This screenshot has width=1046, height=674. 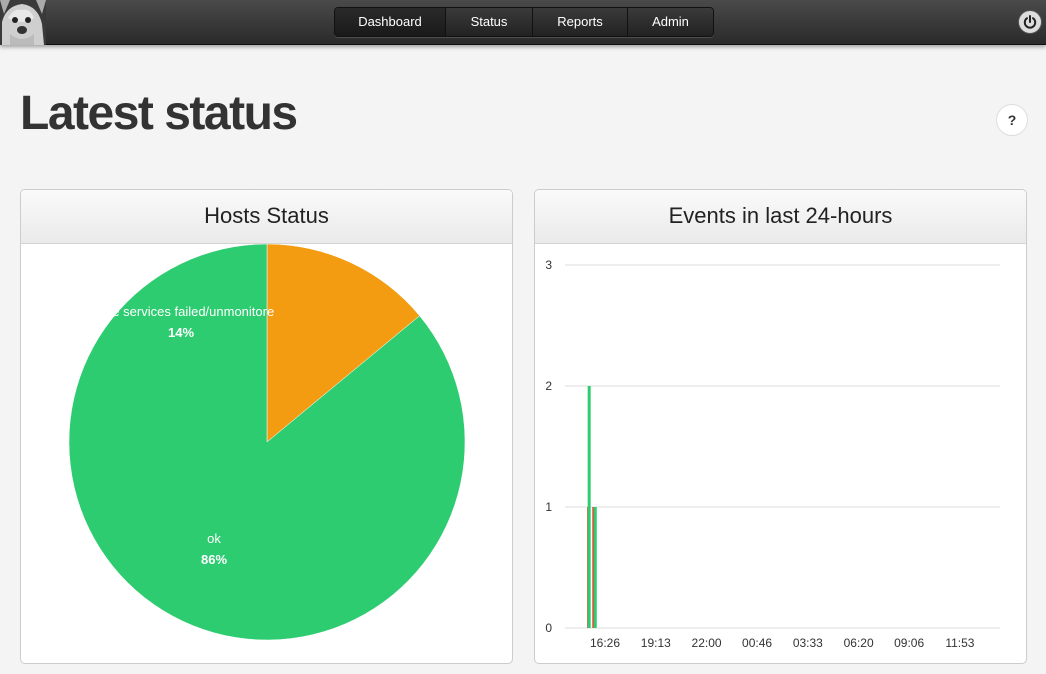 What do you see at coordinates (859, 643) in the screenshot?
I see `x-tick-label: 06:20` at bounding box center [859, 643].